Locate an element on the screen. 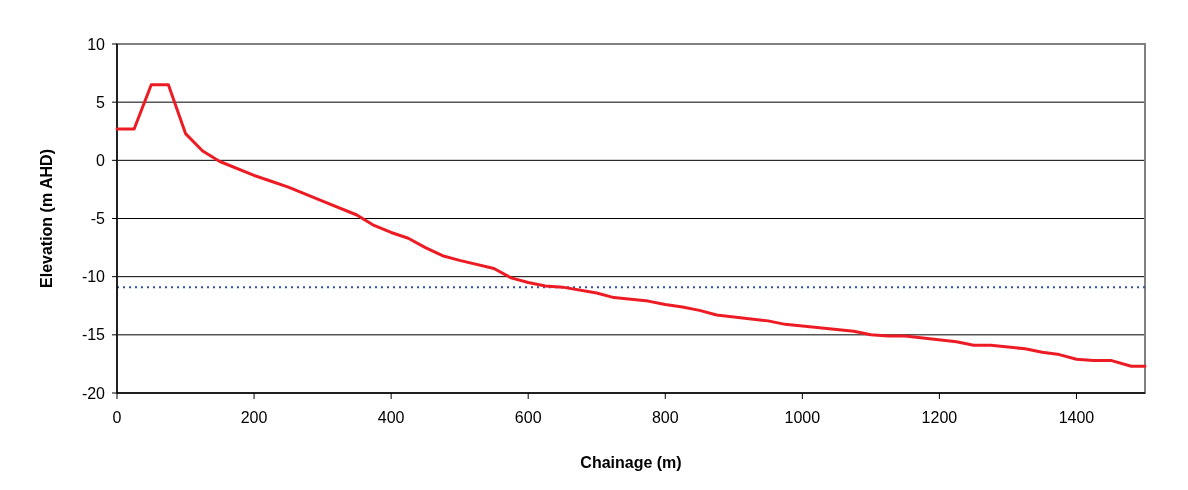  y-tick-label: -20 is located at coordinates (93, 393).